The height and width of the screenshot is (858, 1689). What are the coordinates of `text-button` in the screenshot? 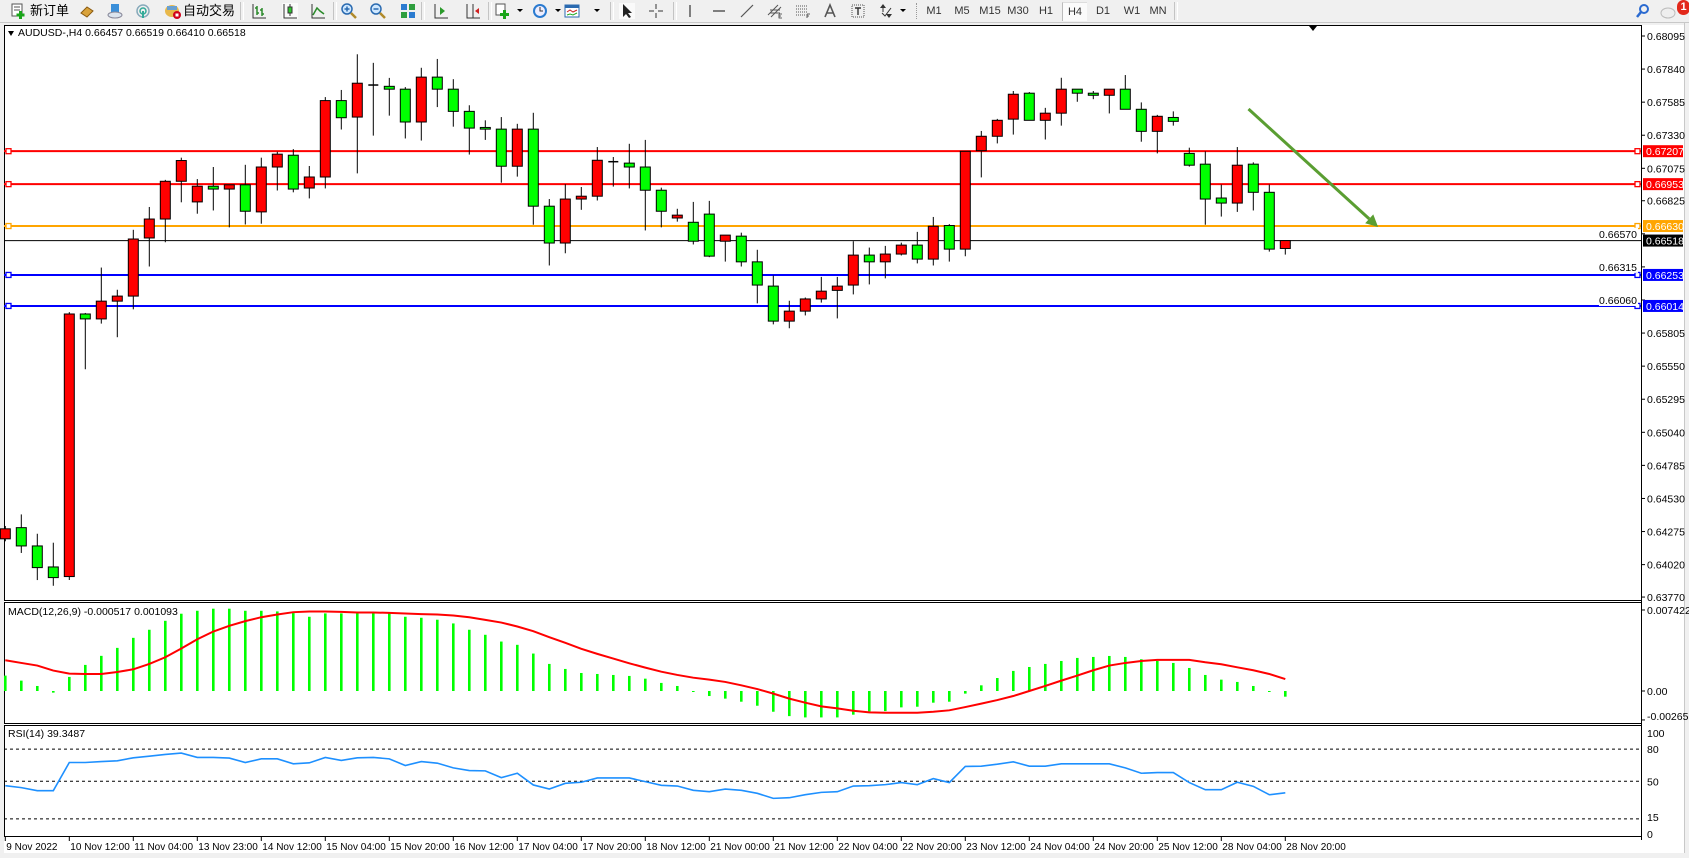 It's located at (830, 11).